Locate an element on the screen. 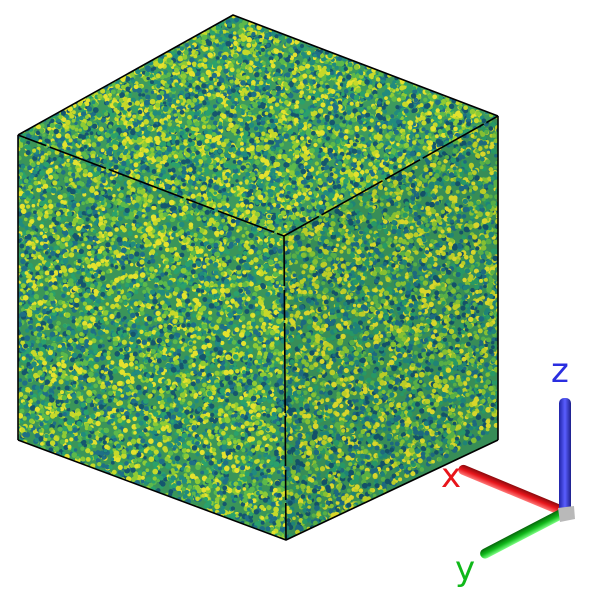 The image size is (600, 600). axis-origin-cube is located at coordinates (566, 514).